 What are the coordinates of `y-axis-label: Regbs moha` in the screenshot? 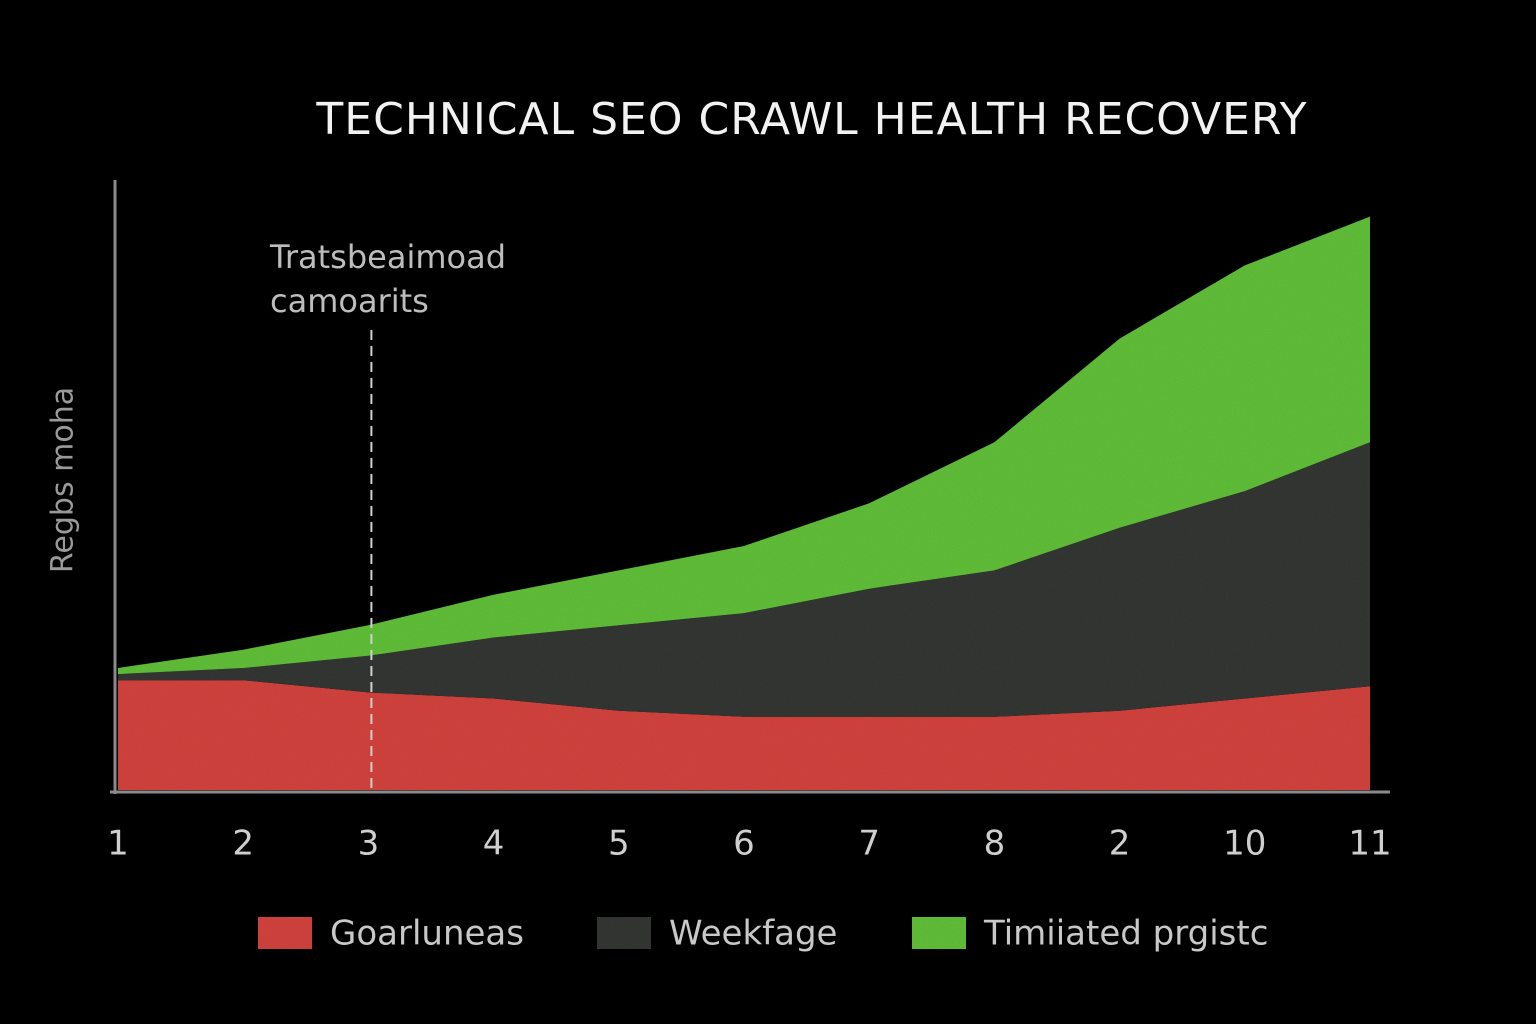 It's located at (63, 480).